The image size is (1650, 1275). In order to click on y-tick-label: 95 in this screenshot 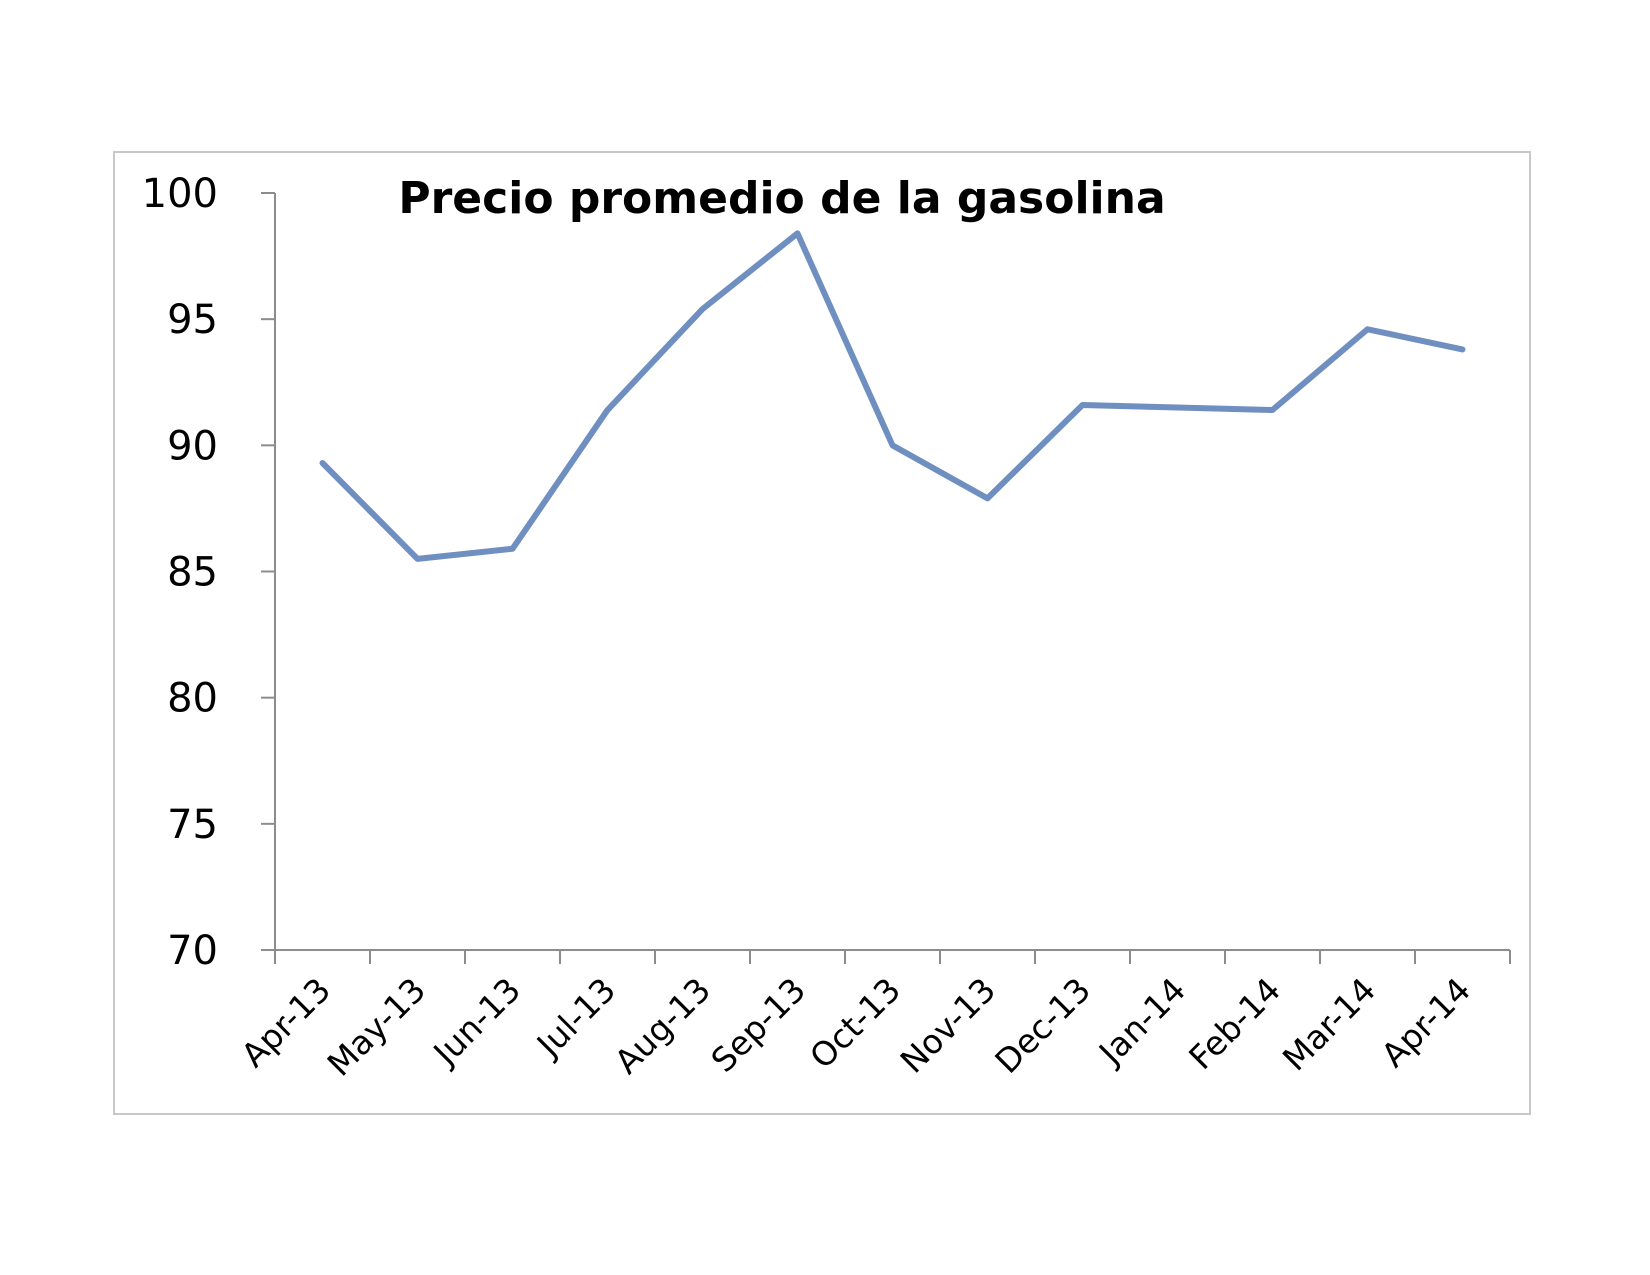, I will do `click(192, 320)`.